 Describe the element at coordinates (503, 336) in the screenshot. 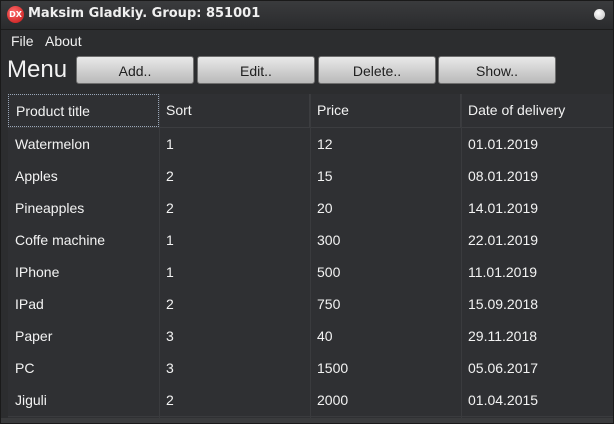

I see `cell-date-of-delivery: 29.11.2018` at that location.